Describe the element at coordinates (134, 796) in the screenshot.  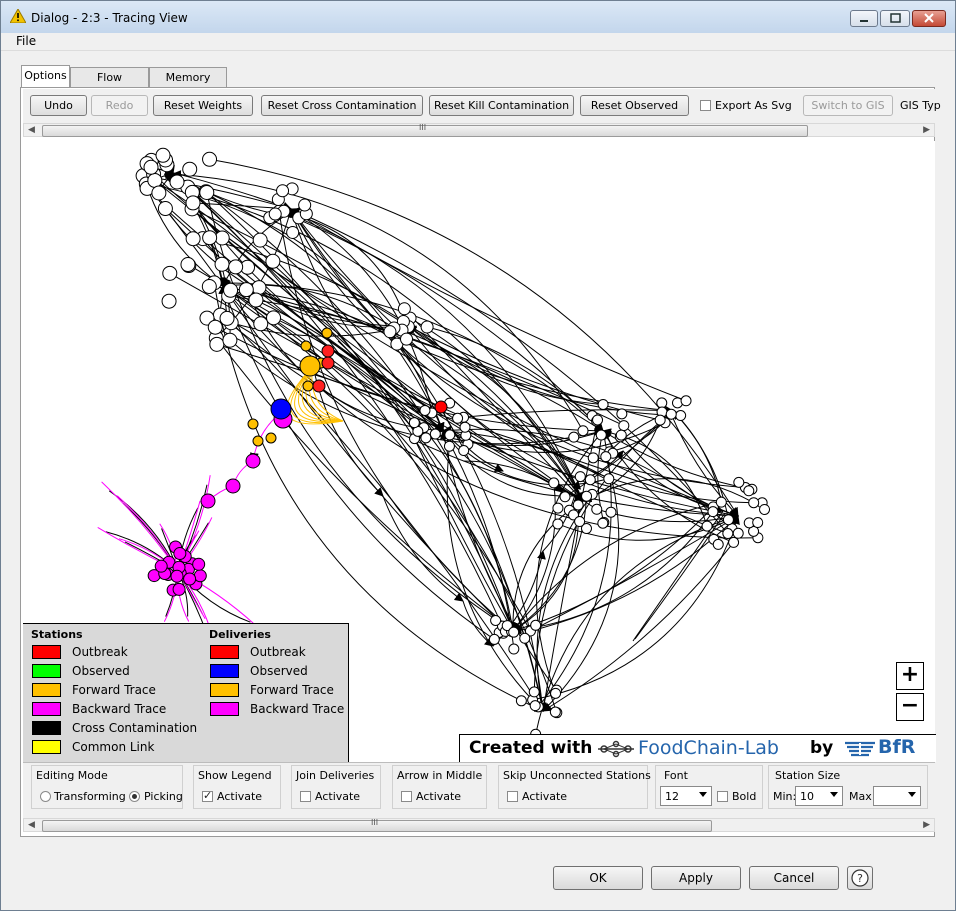
I see `picking-radio` at that location.